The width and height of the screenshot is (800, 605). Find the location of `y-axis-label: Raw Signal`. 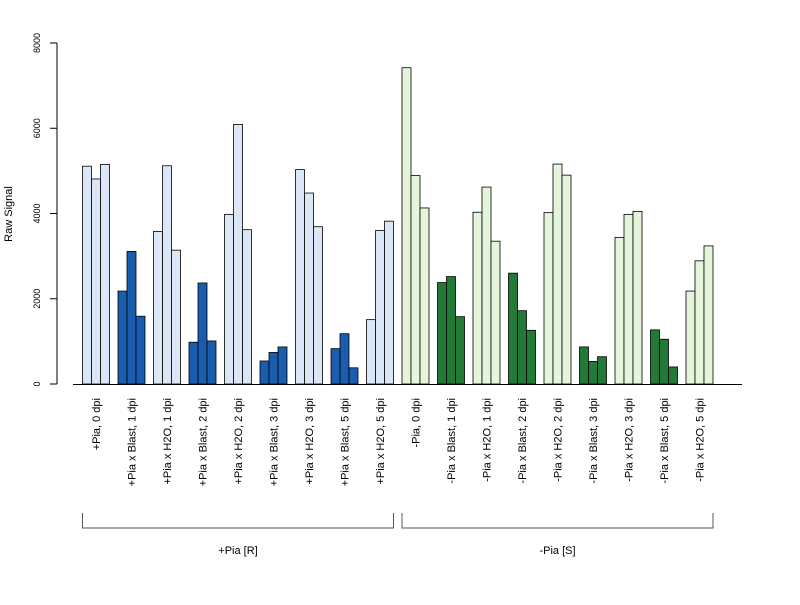

y-axis-label: Raw Signal is located at coordinates (9, 214).